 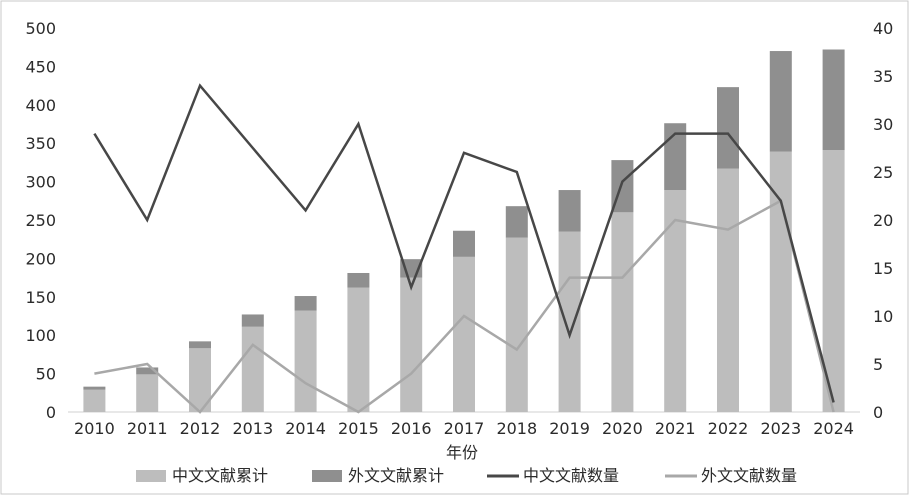 I want to click on legend-item-1: 中文文献累计, so click(x=202, y=475).